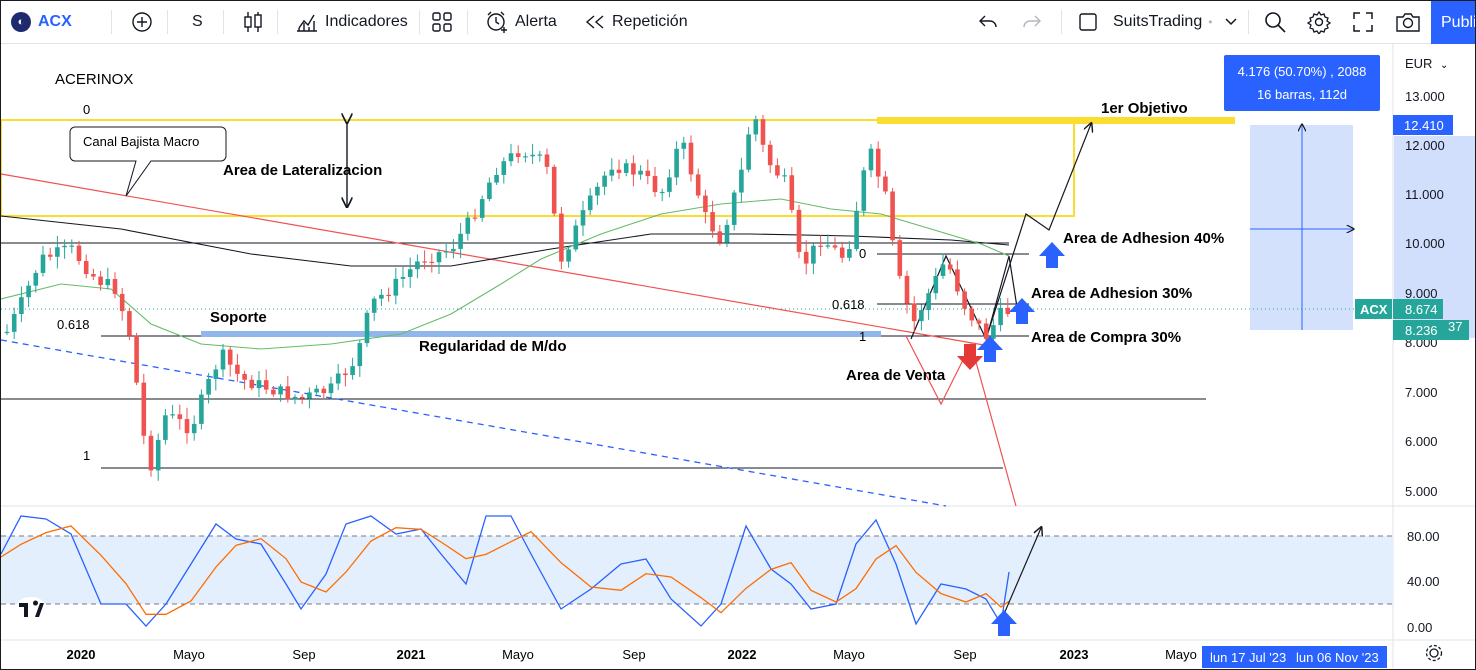 This screenshot has height=670, width=1476. I want to click on symbol-badge-text: ACX, so click(1374, 309).